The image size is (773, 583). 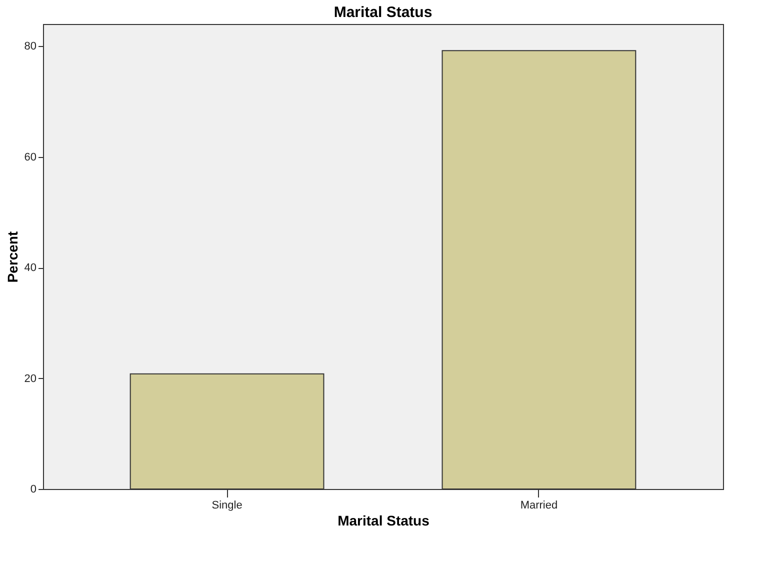 What do you see at coordinates (30, 157) in the screenshot?
I see `y-tick-label: 60` at bounding box center [30, 157].